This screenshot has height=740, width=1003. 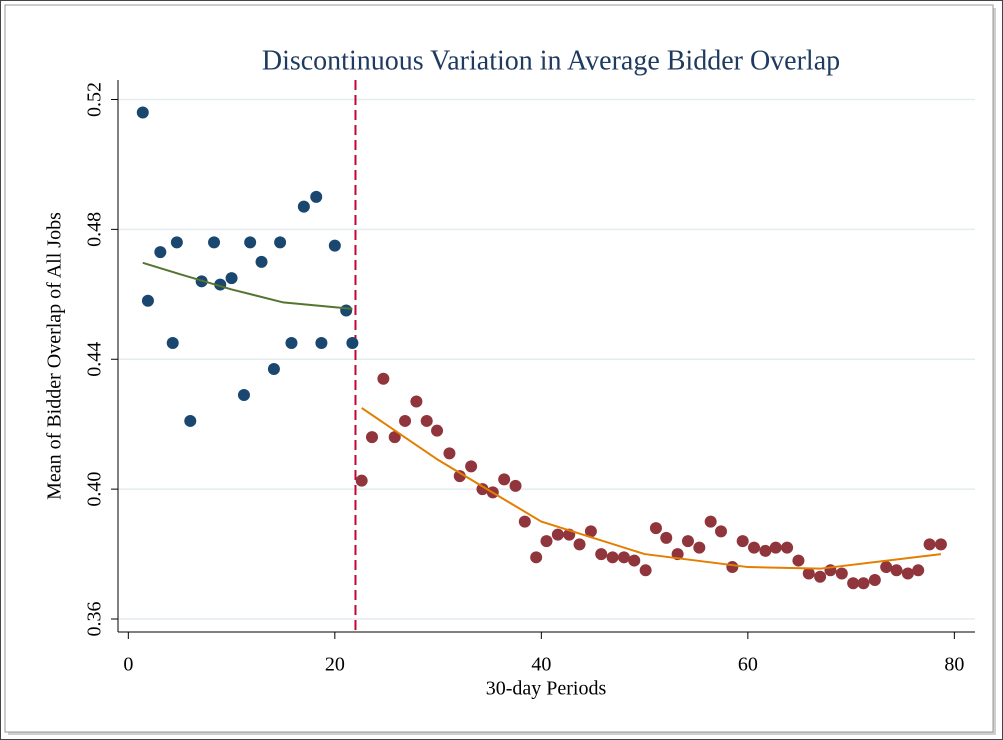 What do you see at coordinates (541, 665) in the screenshot?
I see `x-tick-label: 40` at bounding box center [541, 665].